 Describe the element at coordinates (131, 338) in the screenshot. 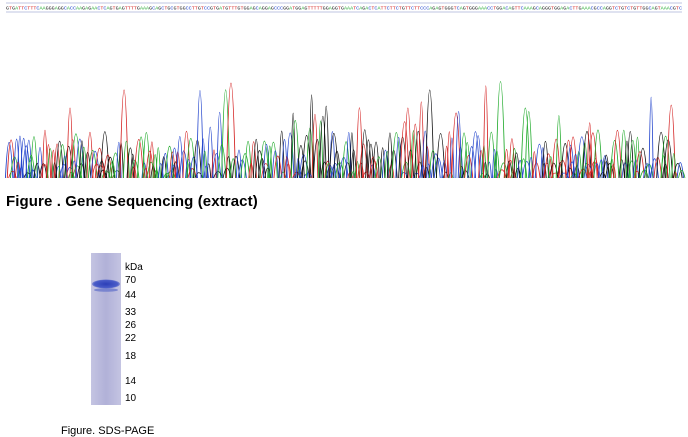

I see `marker-label: 22` at that location.